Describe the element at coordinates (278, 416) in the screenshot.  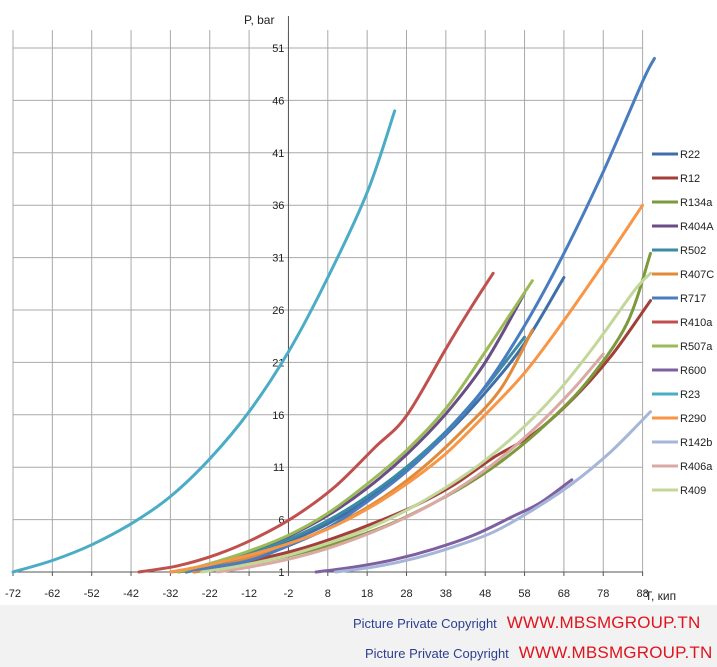
I see `y-tick-label: 16` at that location.